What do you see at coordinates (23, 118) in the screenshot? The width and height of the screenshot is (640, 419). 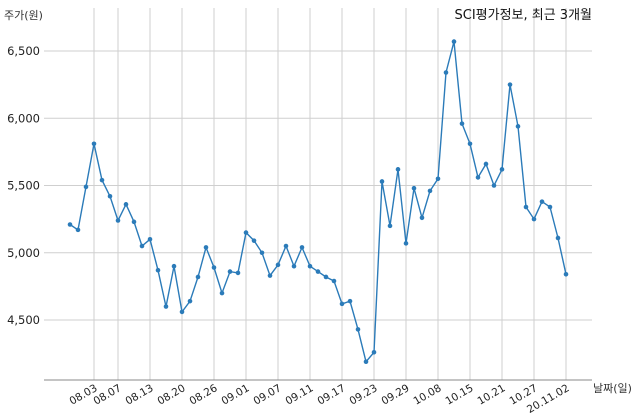 I see `y-tick-label: 6,000` at bounding box center [23, 118].